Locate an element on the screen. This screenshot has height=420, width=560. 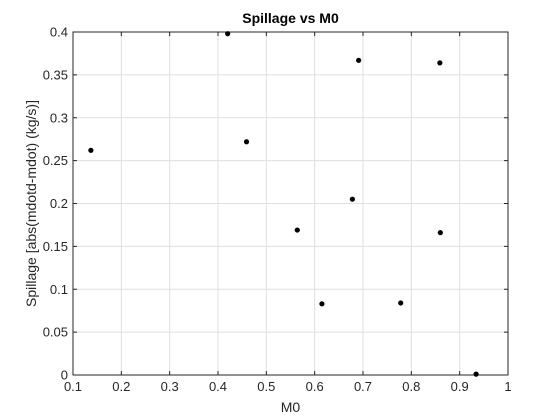
x-tick-label: 0.9 is located at coordinates (460, 386).